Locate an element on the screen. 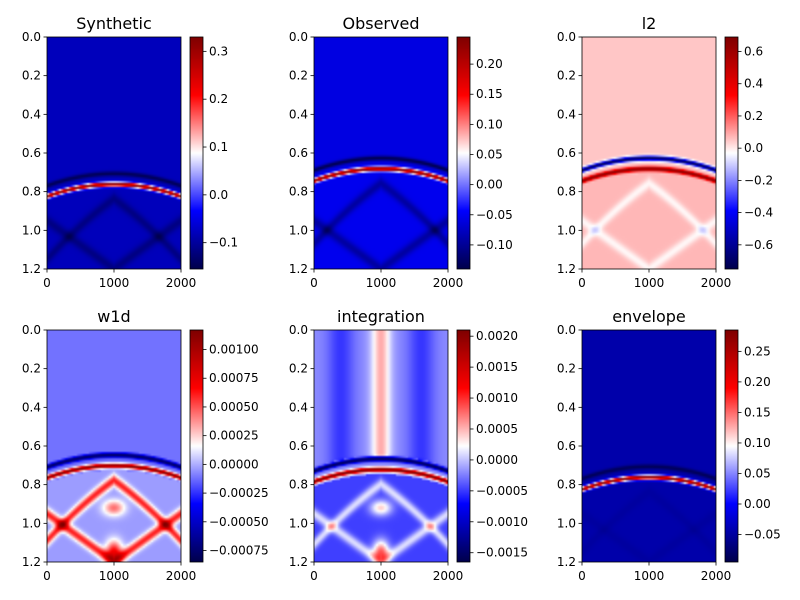  colorbar-tick-label: −0.1 is located at coordinates (223, 243).